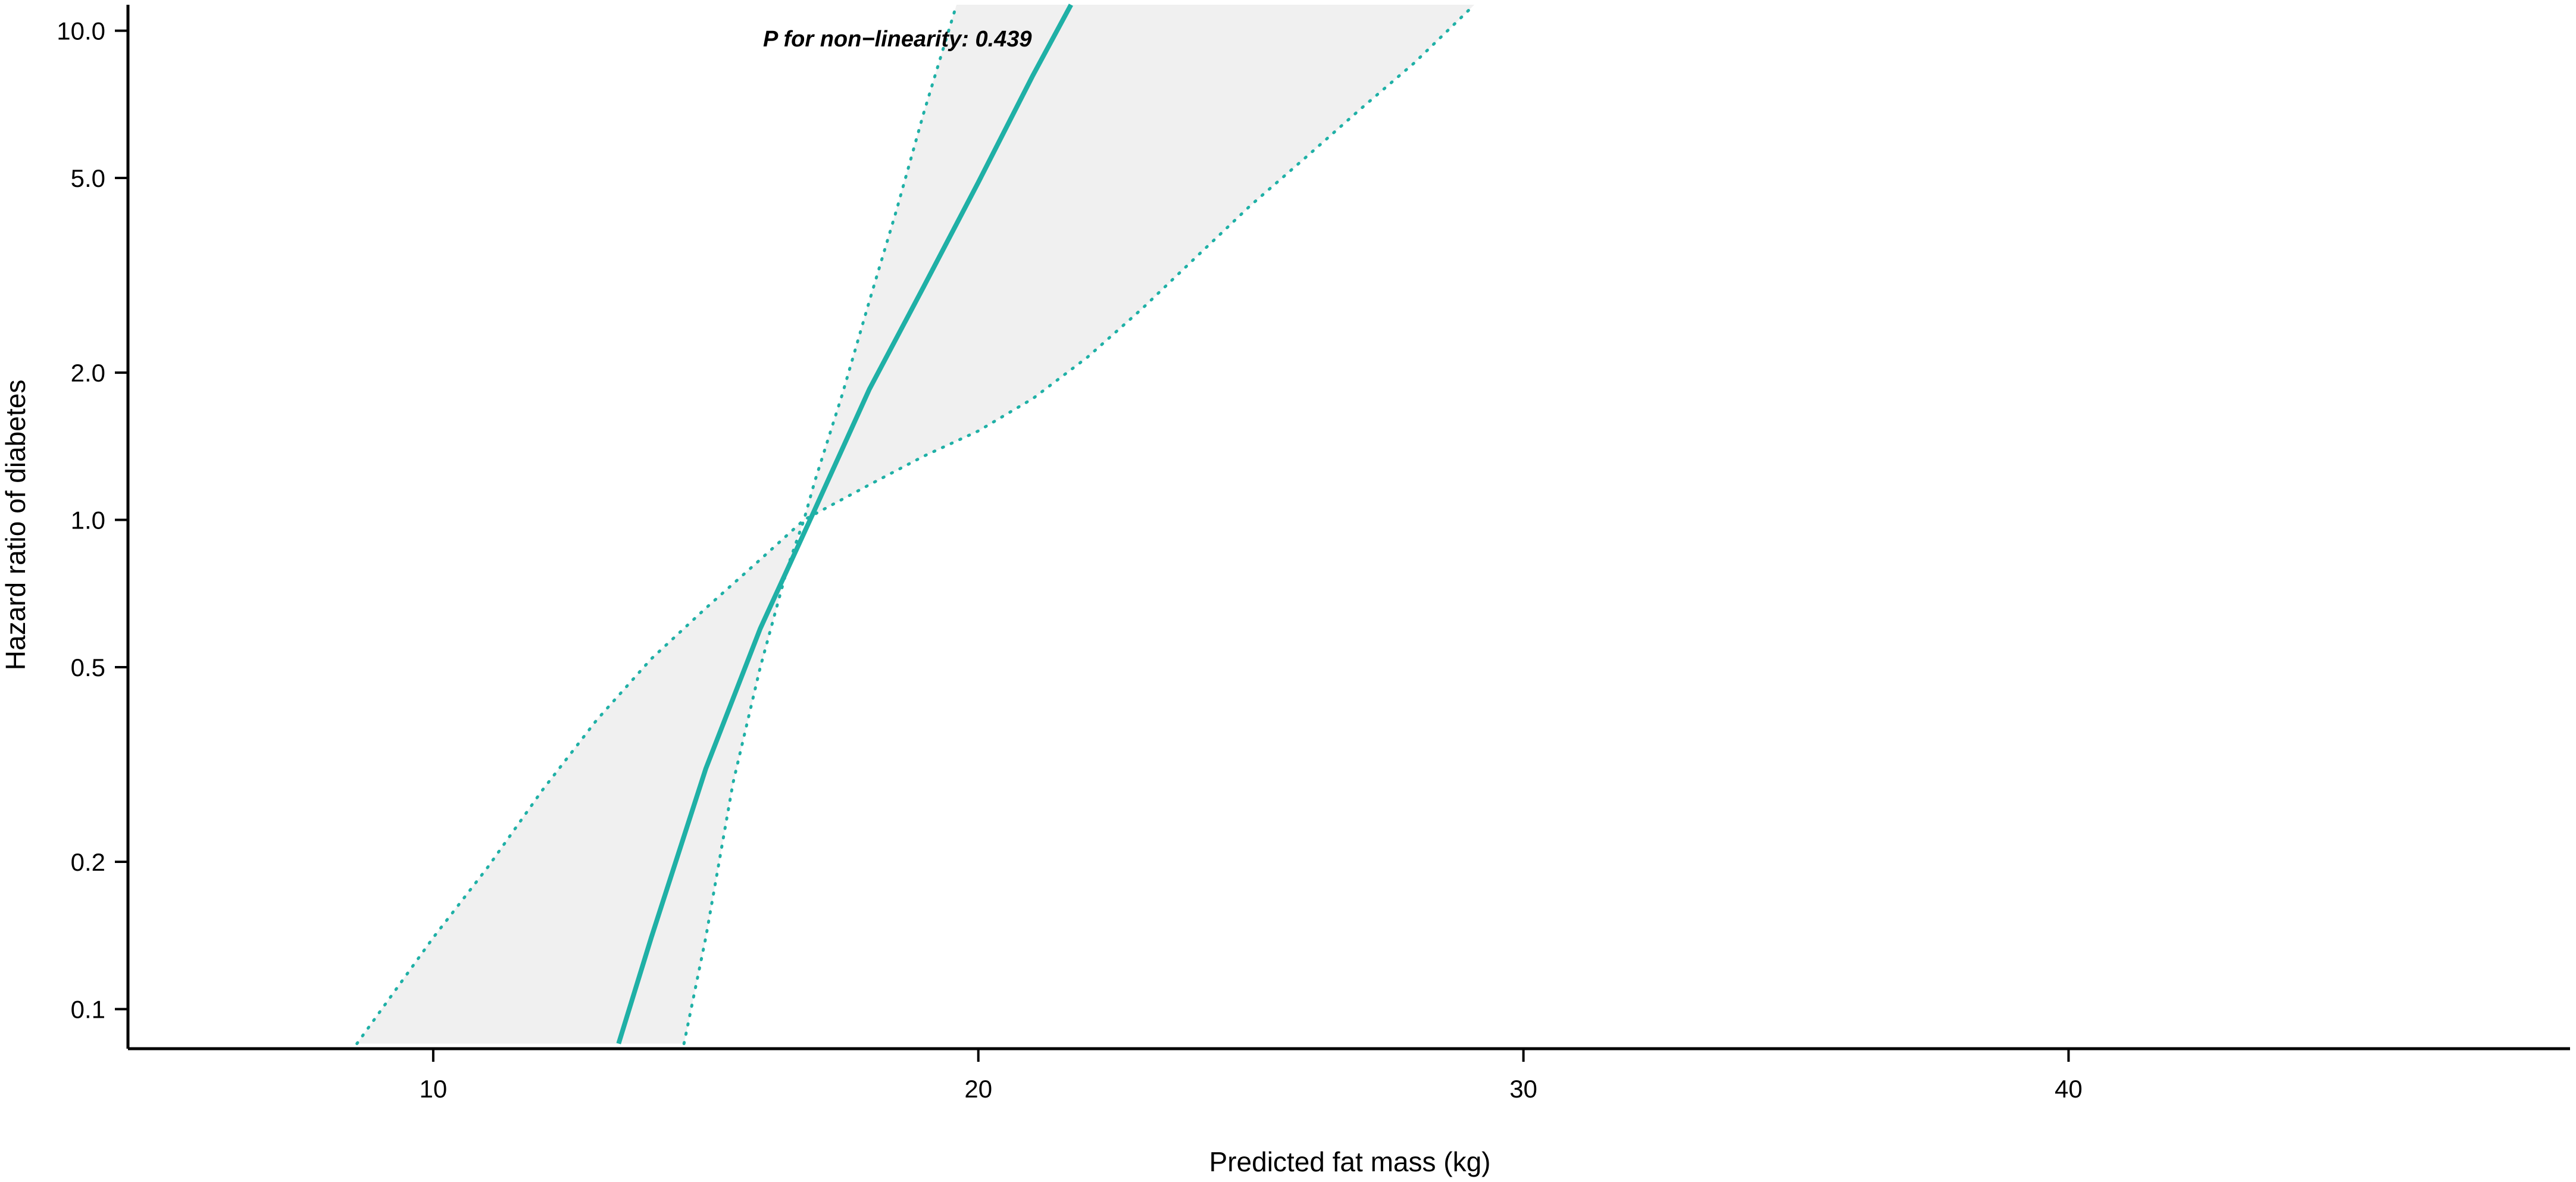 The height and width of the screenshot is (1182, 2576). What do you see at coordinates (1251, 1076) in the screenshot?
I see `x-axis-ticks: 10 20 30 40` at bounding box center [1251, 1076].